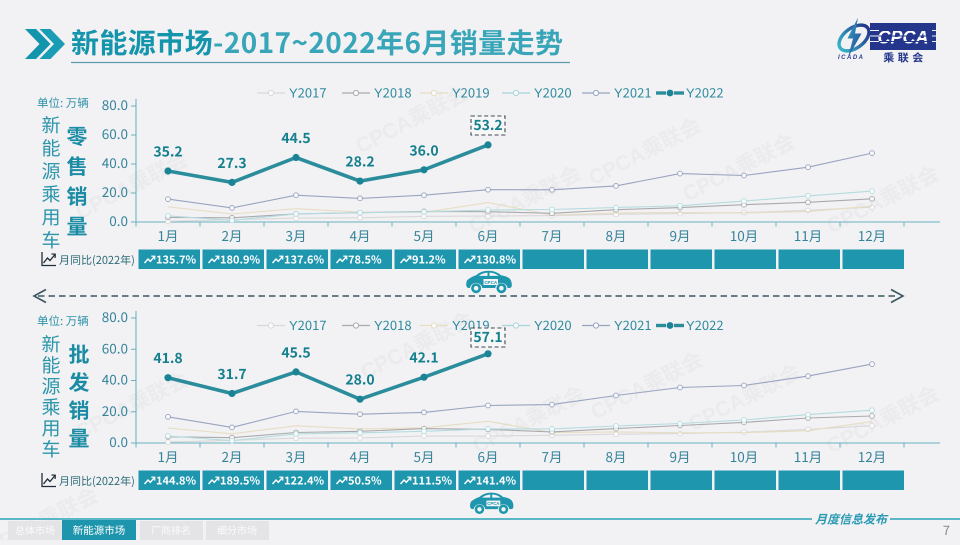  What do you see at coordinates (79, 382) in the screenshot?
I see `svg-text: 发` at bounding box center [79, 382].